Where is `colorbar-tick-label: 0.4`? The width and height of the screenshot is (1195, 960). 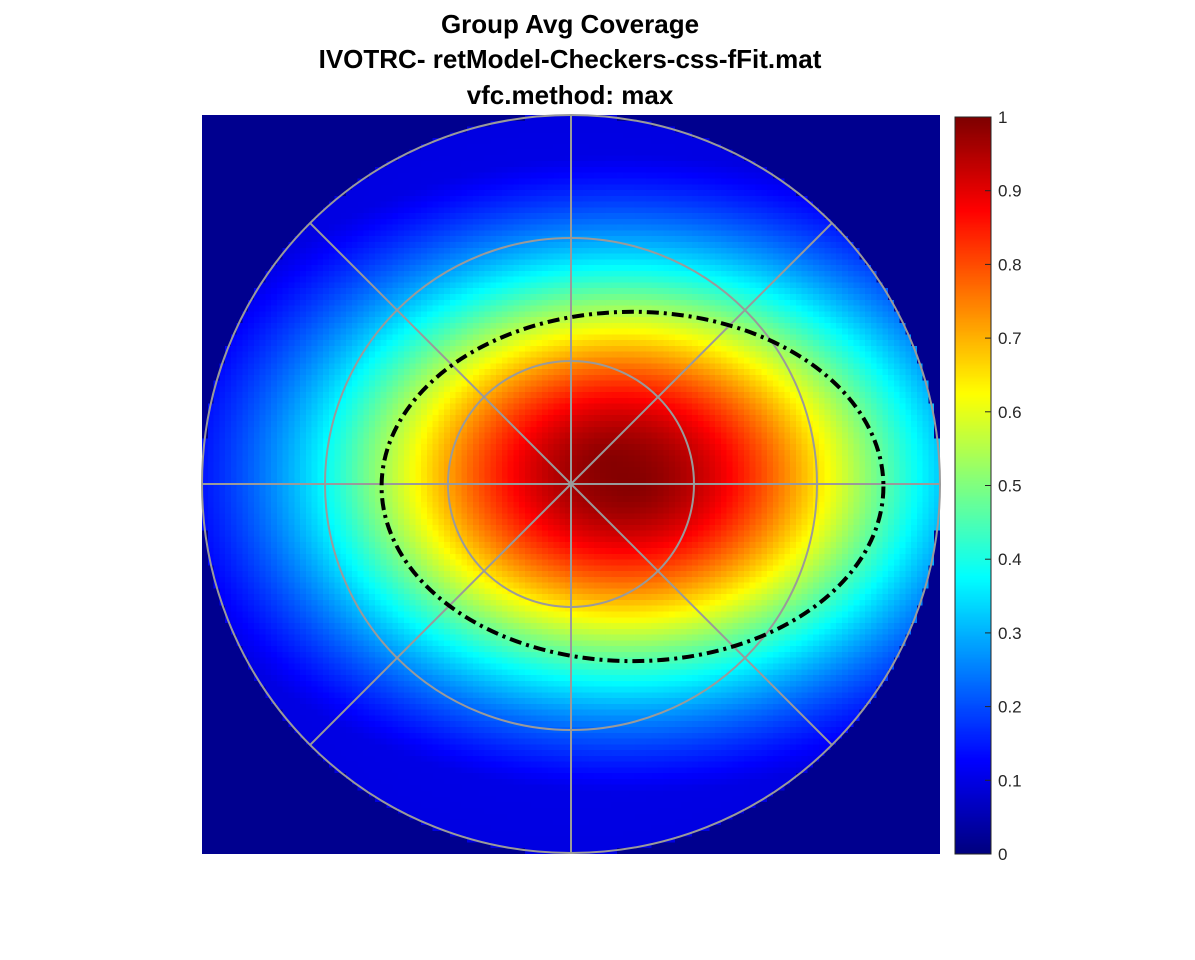
colorbar-tick-label: 0.4 is located at coordinates (1010, 559).